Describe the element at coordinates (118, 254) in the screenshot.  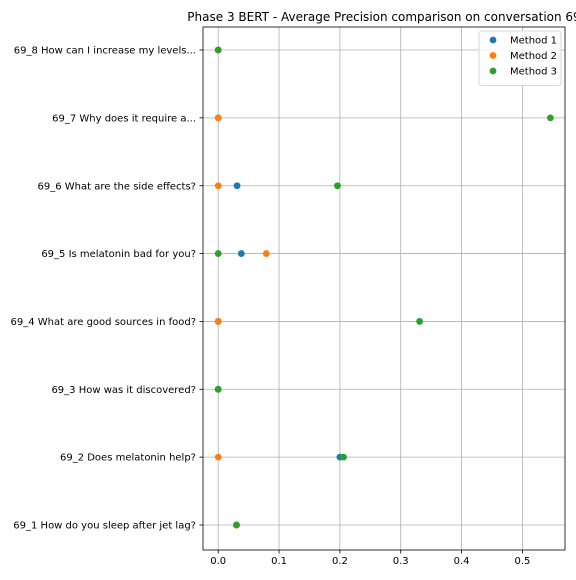
I see `y-tick-label: 69_5 Is melatonin bad for you?` at that location.